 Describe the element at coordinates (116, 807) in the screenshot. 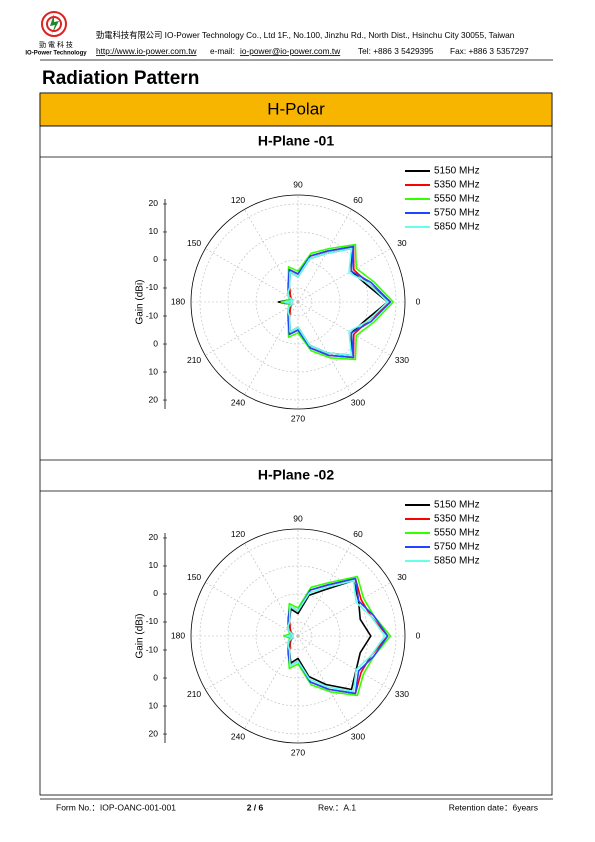

I see `footer-form: Form No.：IOP-OANC-001-001` at that location.